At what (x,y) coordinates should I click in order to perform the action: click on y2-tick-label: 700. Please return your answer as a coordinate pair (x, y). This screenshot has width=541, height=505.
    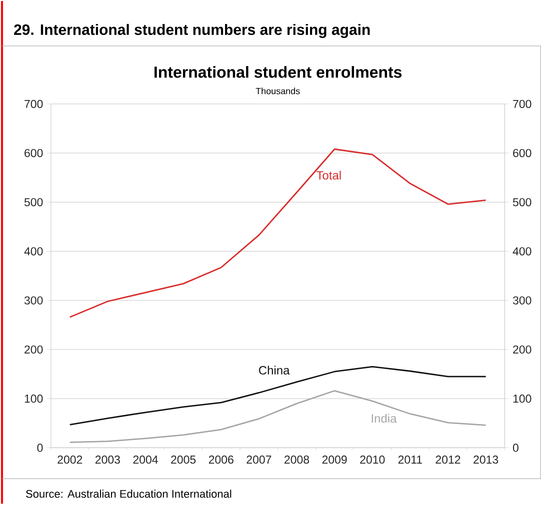
    Looking at the image, I should click on (522, 104).